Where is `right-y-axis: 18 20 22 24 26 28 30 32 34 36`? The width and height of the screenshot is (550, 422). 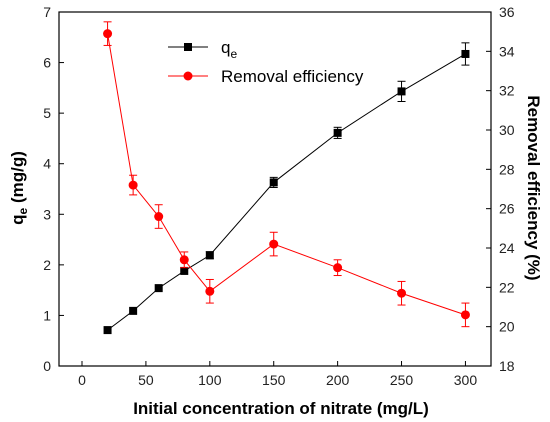
right-y-axis: 18 20 22 24 26 28 30 32 34 36 is located at coordinates (500, 189).